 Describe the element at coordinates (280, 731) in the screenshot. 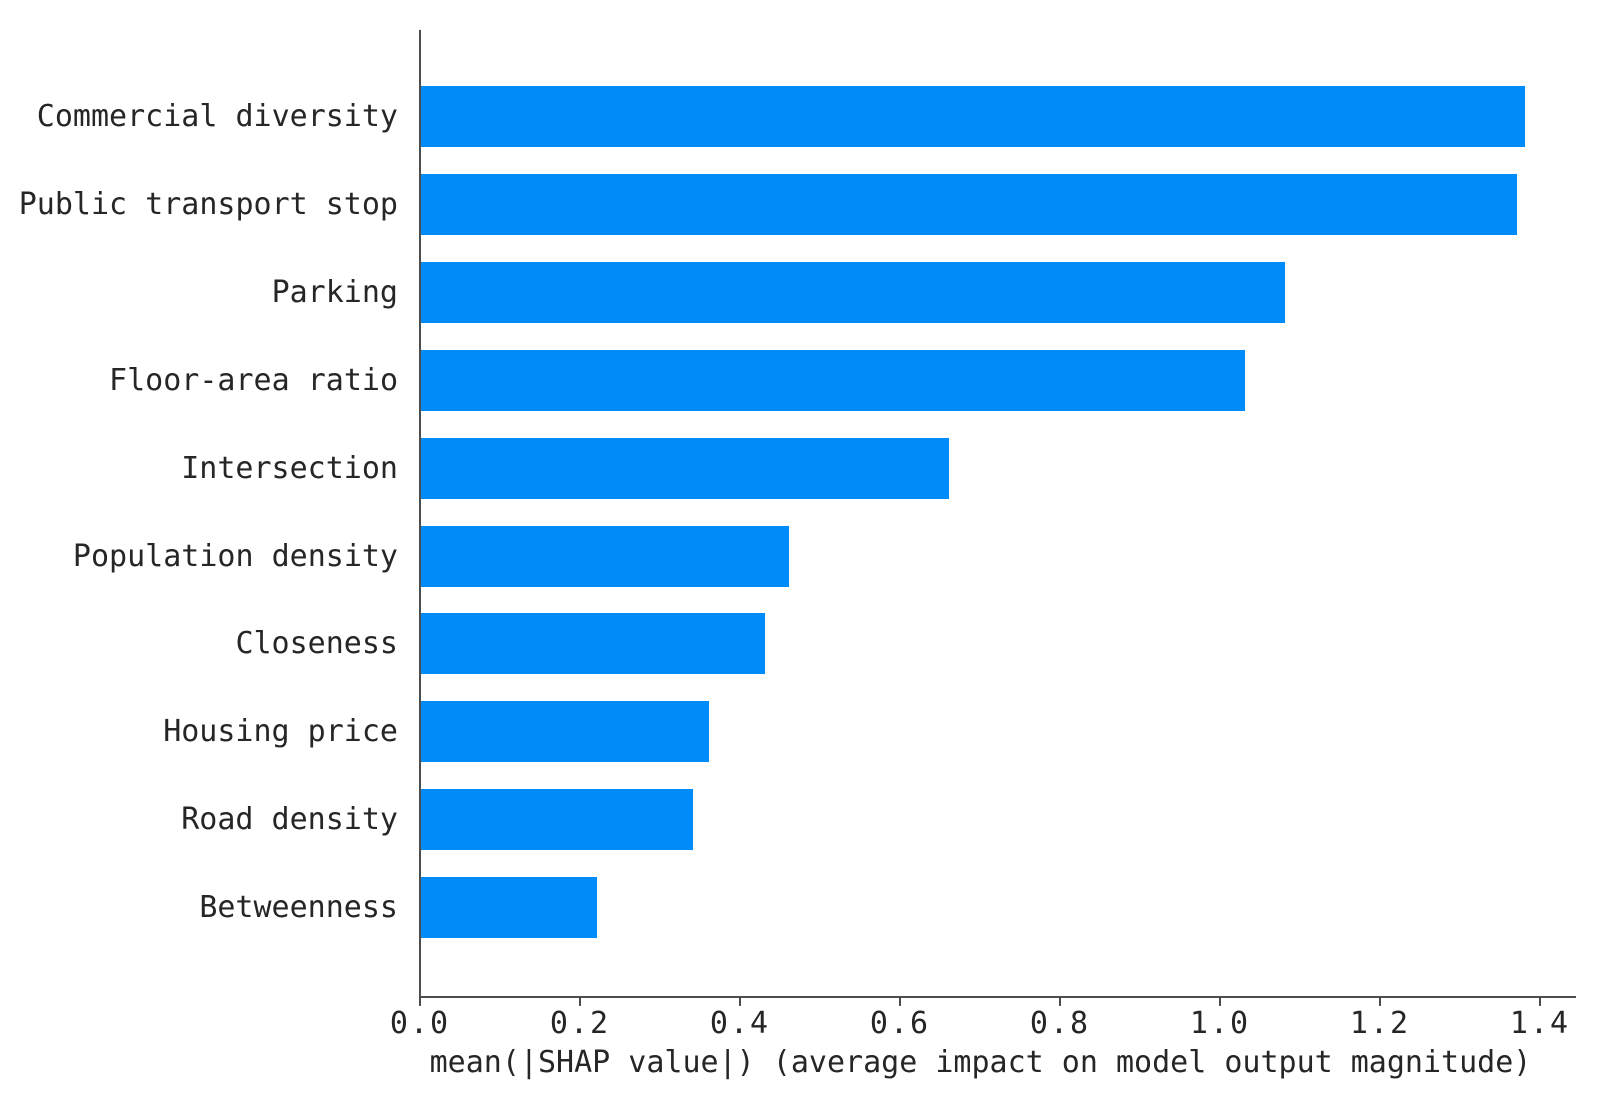

I see `y-tick-label: Housing price` at that location.